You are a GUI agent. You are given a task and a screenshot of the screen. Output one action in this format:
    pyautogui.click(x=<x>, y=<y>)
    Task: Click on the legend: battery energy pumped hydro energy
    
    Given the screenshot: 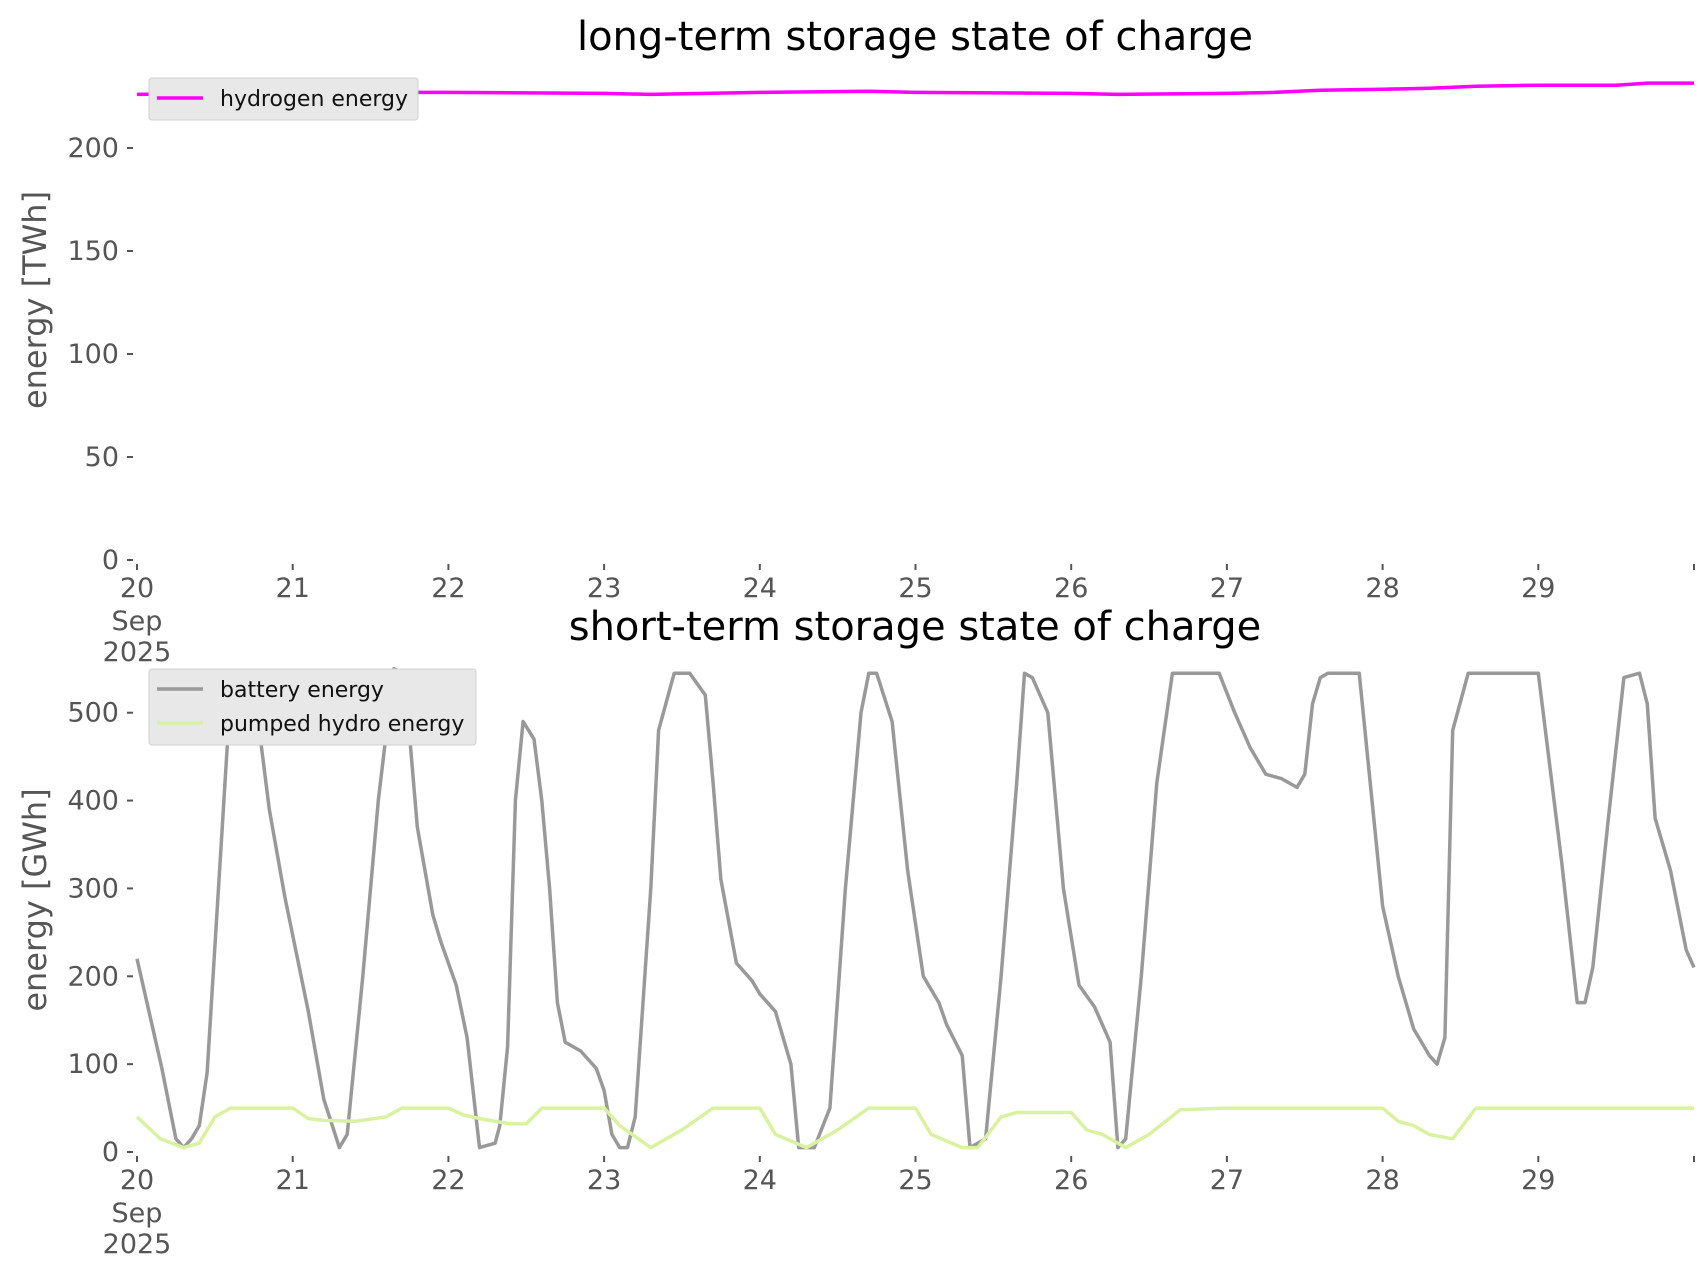 What is the action you would take?
    pyautogui.click(x=312, y=707)
    